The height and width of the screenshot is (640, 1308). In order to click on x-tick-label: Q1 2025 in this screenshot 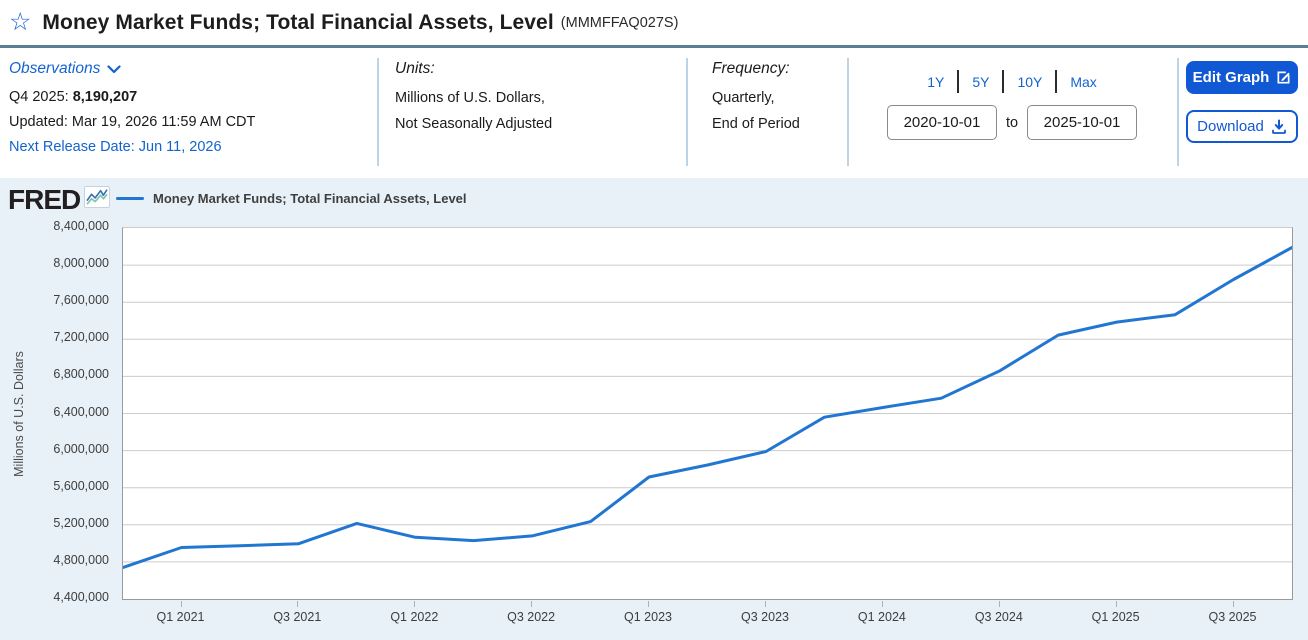, I will do `click(1115, 617)`.